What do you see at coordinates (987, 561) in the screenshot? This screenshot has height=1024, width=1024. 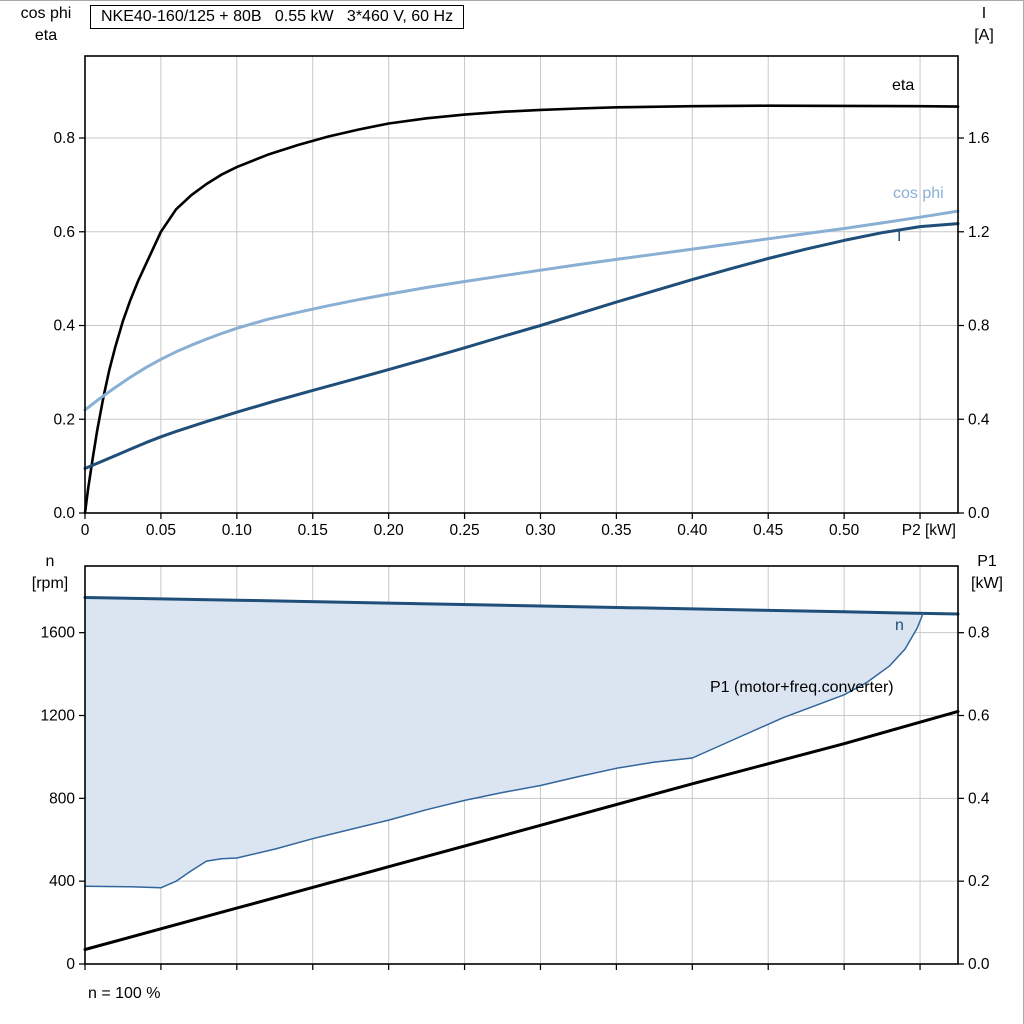 I see `lower-right-axis-line1: P1` at bounding box center [987, 561].